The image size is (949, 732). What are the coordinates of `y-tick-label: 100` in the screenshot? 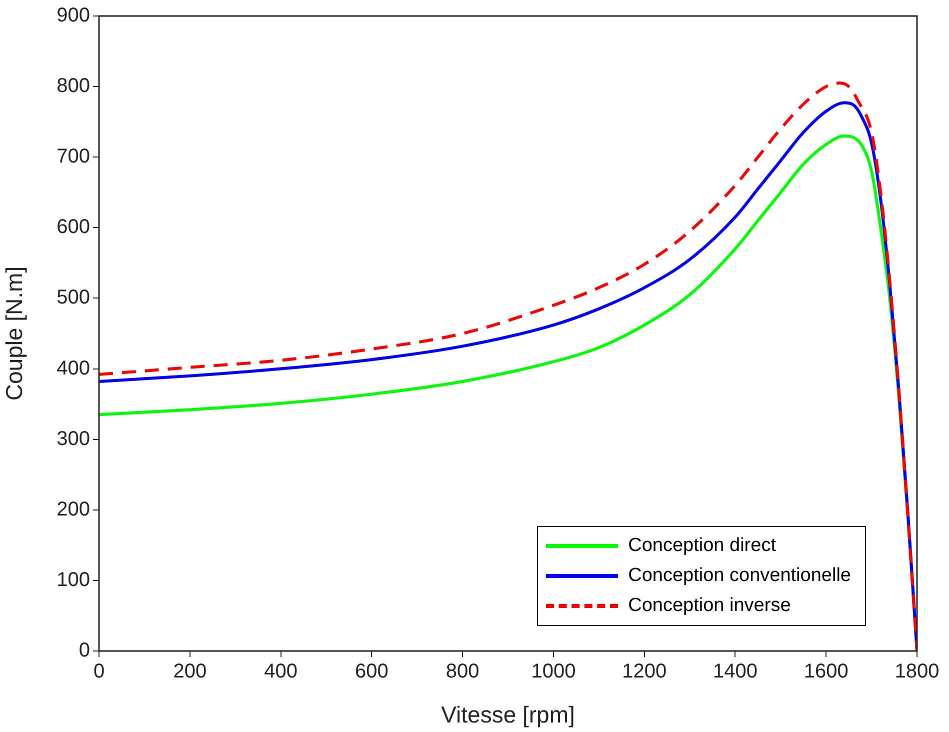 It's located at (73, 579).